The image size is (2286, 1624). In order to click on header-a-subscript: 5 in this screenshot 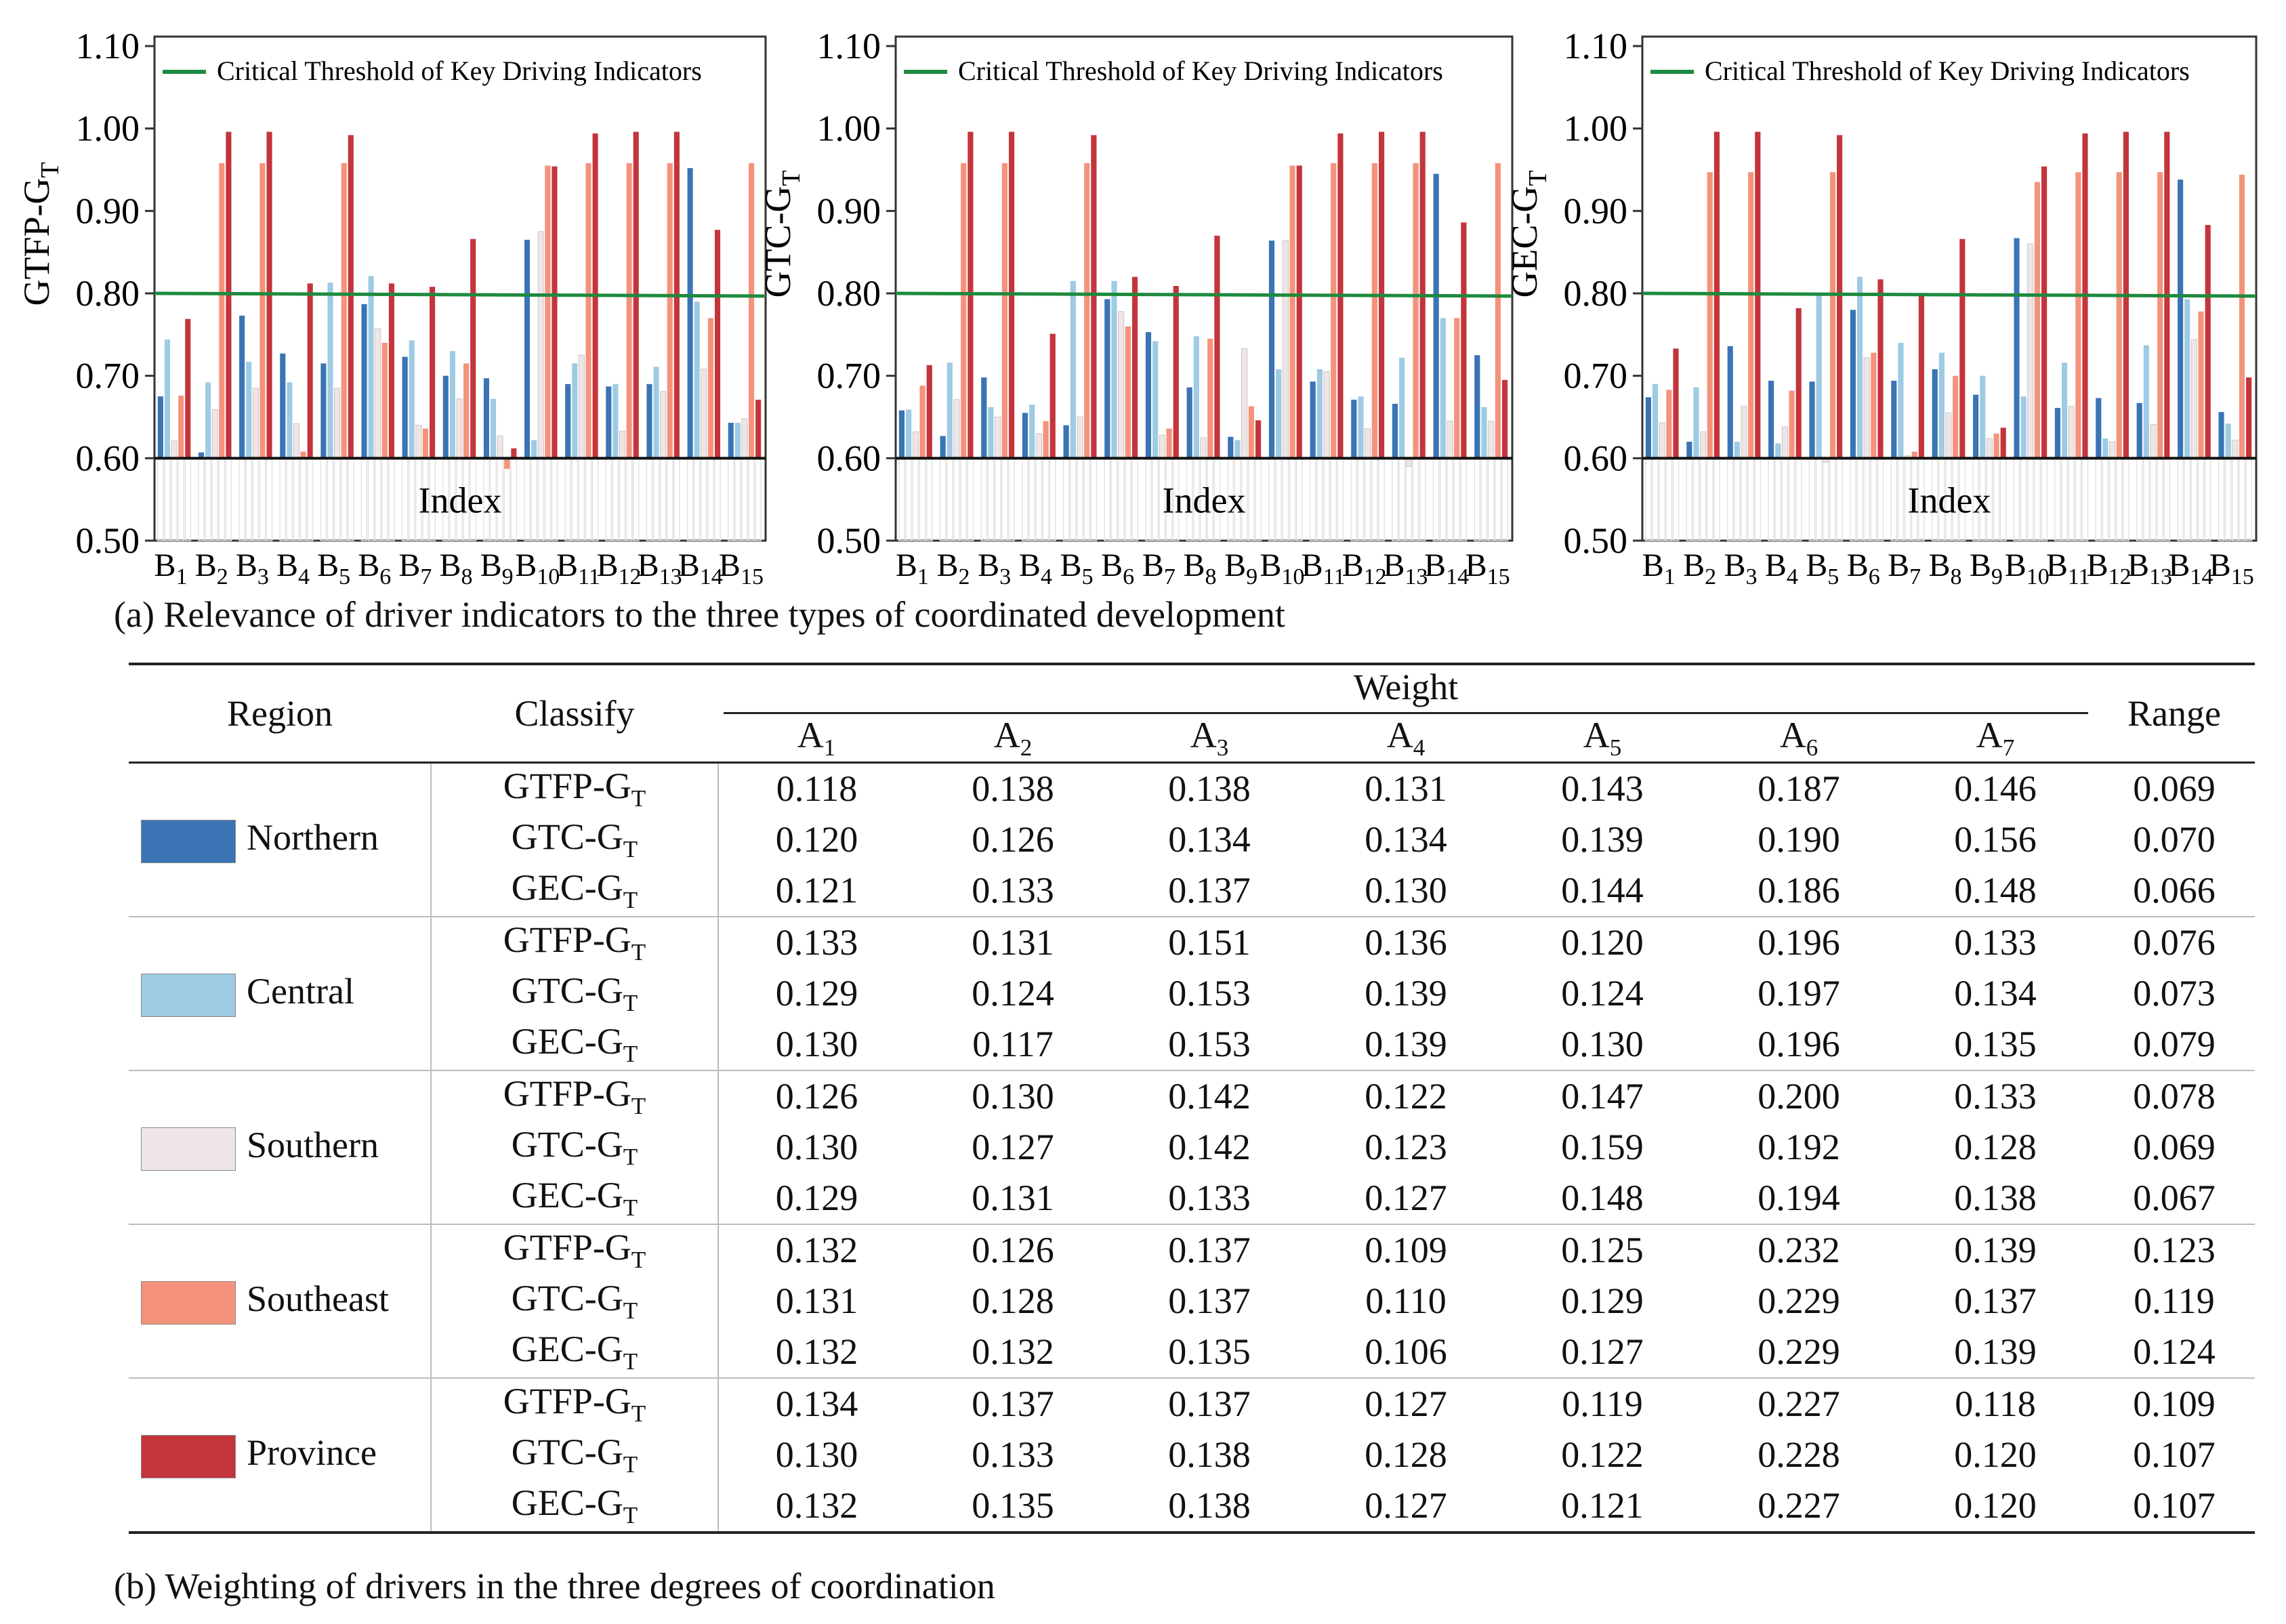, I will do `click(1615, 747)`.